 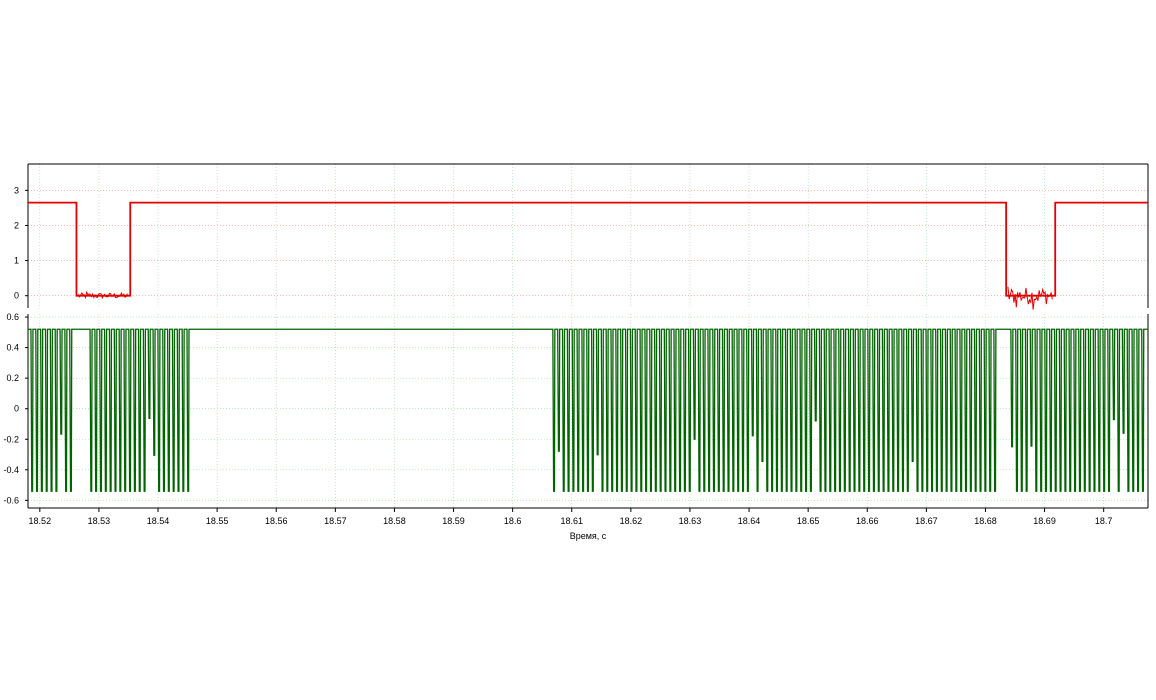 I want to click on x-tick-label: 18.63, so click(x=690, y=521).